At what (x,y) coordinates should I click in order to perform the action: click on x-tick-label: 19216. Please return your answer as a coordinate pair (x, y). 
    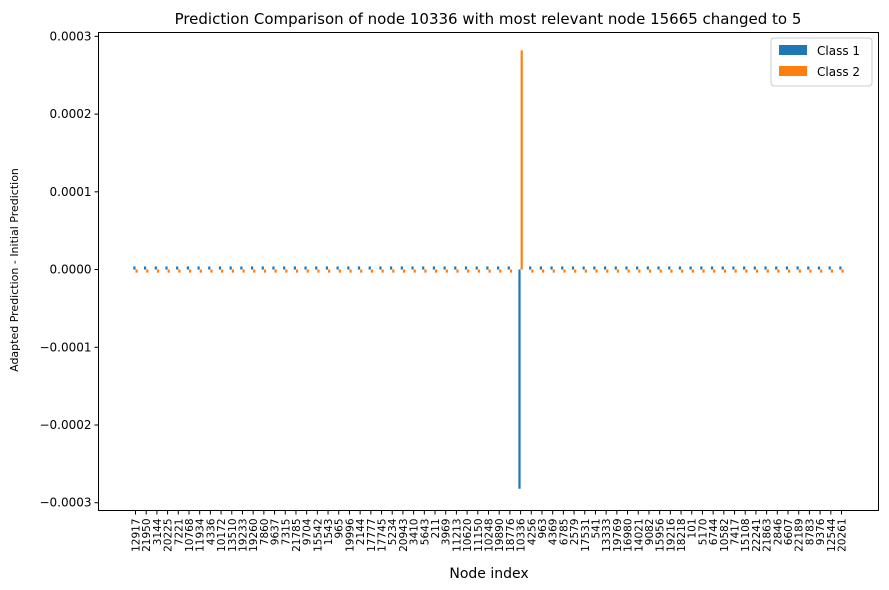
    Looking at the image, I should click on (671, 535).